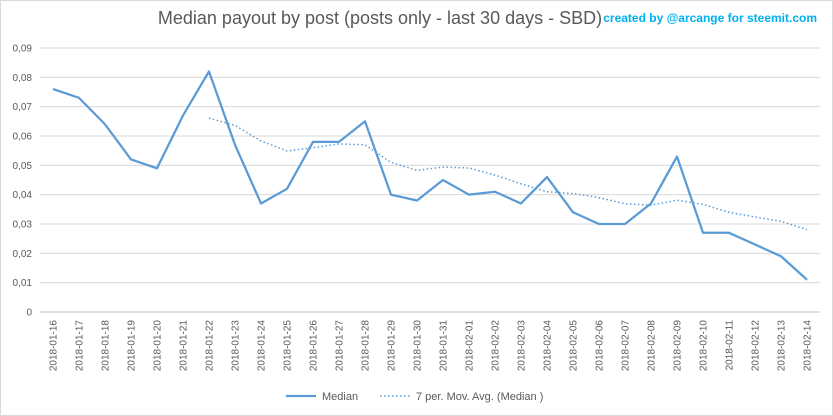 Image resolution: width=833 pixels, height=416 pixels. What do you see at coordinates (444, 346) in the screenshot?
I see `x-tick-label: 2018-01-31` at bounding box center [444, 346].